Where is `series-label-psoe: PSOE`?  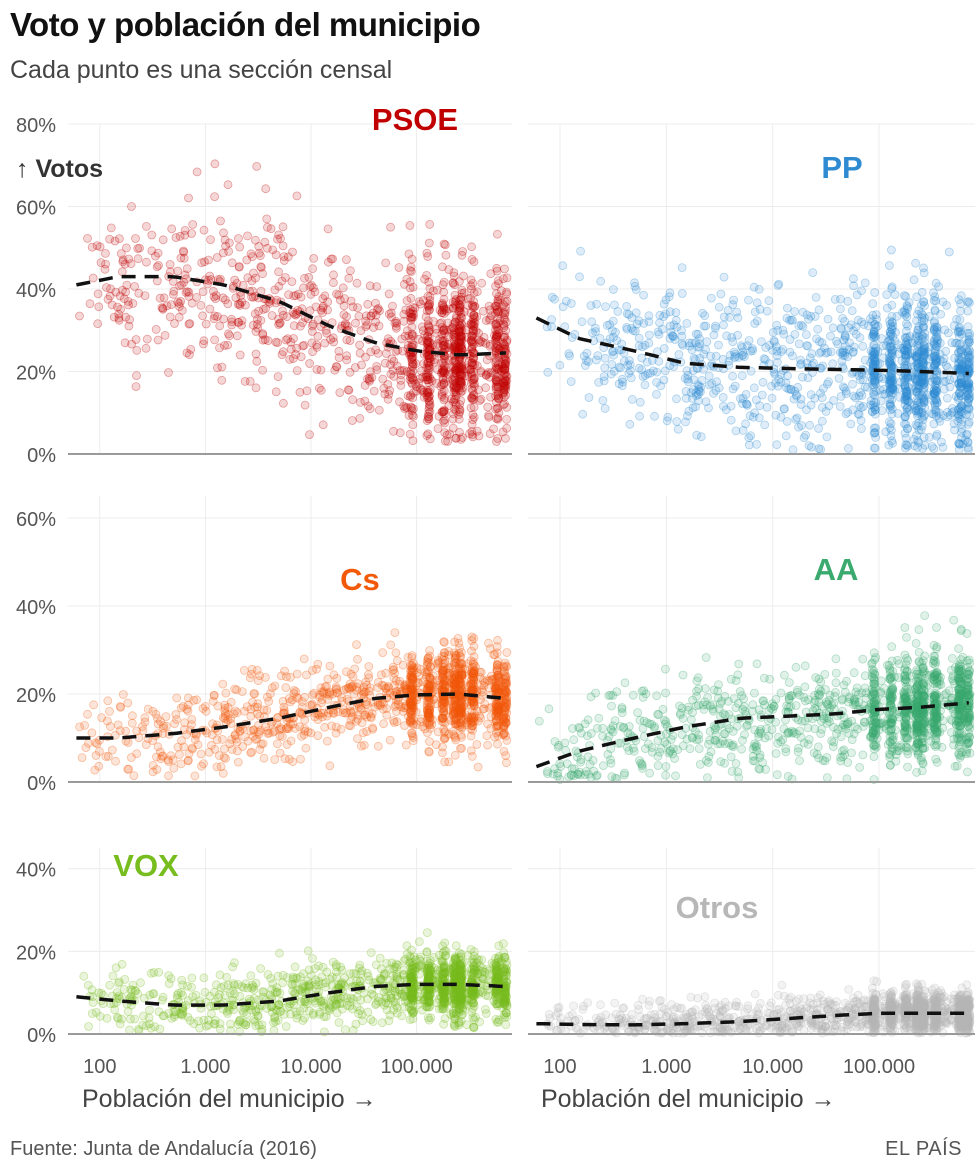 series-label-psoe: PSOE is located at coordinates (415, 119).